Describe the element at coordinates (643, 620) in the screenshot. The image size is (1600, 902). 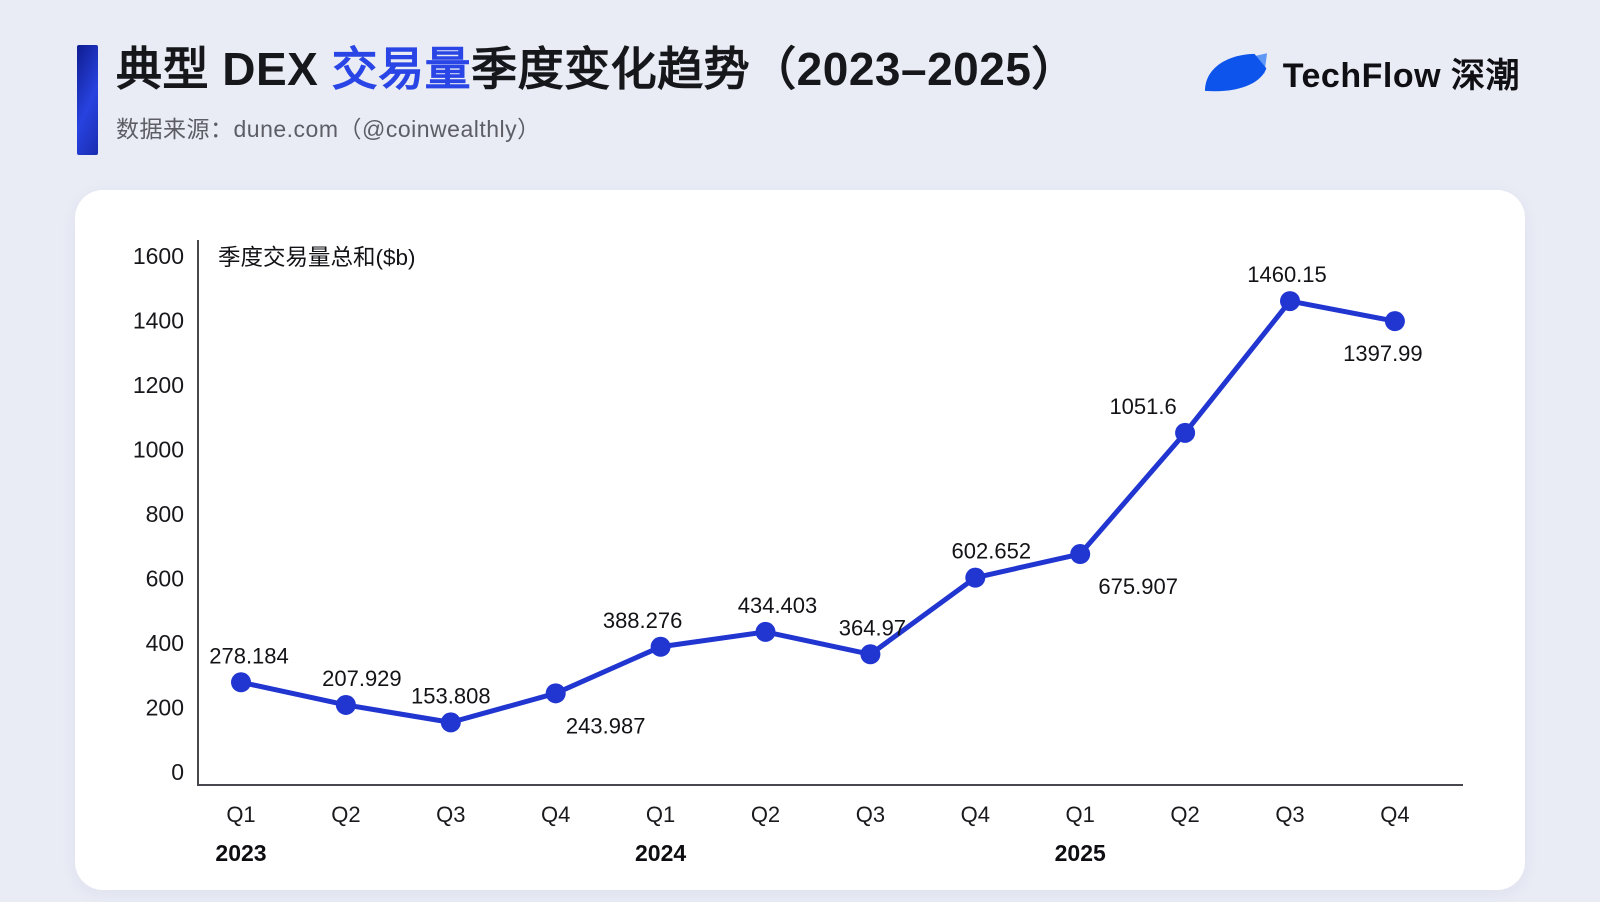
I see `data-point-label: 388.276` at that location.